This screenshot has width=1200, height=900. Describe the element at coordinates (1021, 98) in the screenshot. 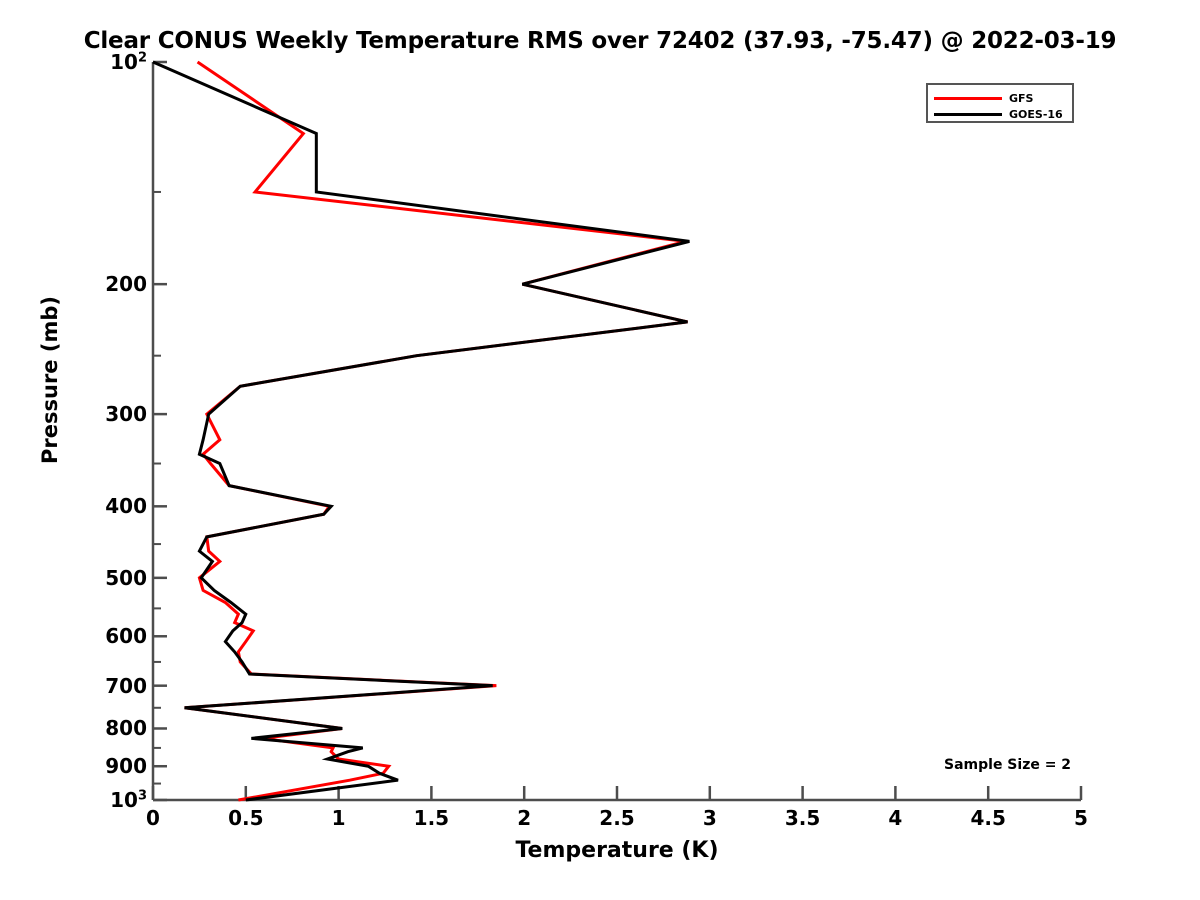

I see `legend-label: GFS` at that location.